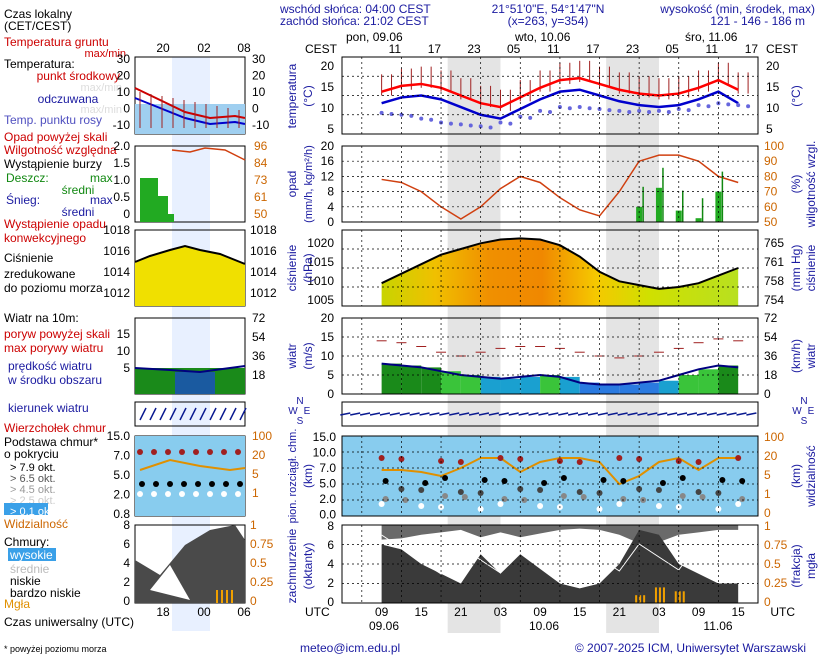 The height and width of the screenshot is (660, 820). What do you see at coordinates (330, 564) in the screenshot?
I see `cover-tick-left: 4` at bounding box center [330, 564].